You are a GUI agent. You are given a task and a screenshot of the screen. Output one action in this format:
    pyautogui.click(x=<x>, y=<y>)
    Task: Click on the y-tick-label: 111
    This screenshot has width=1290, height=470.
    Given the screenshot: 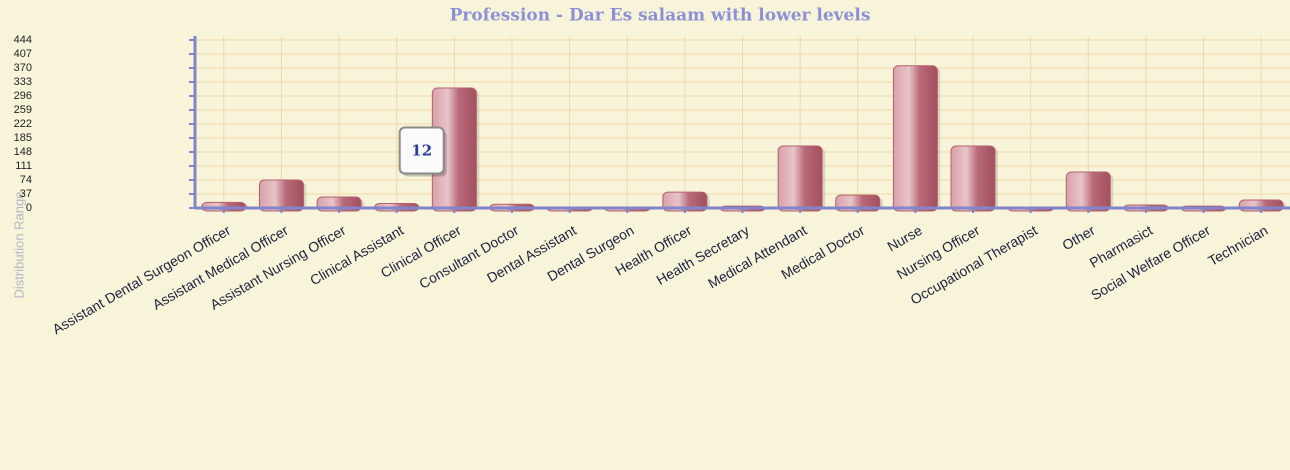 What is the action you would take?
    pyautogui.click(x=23, y=166)
    